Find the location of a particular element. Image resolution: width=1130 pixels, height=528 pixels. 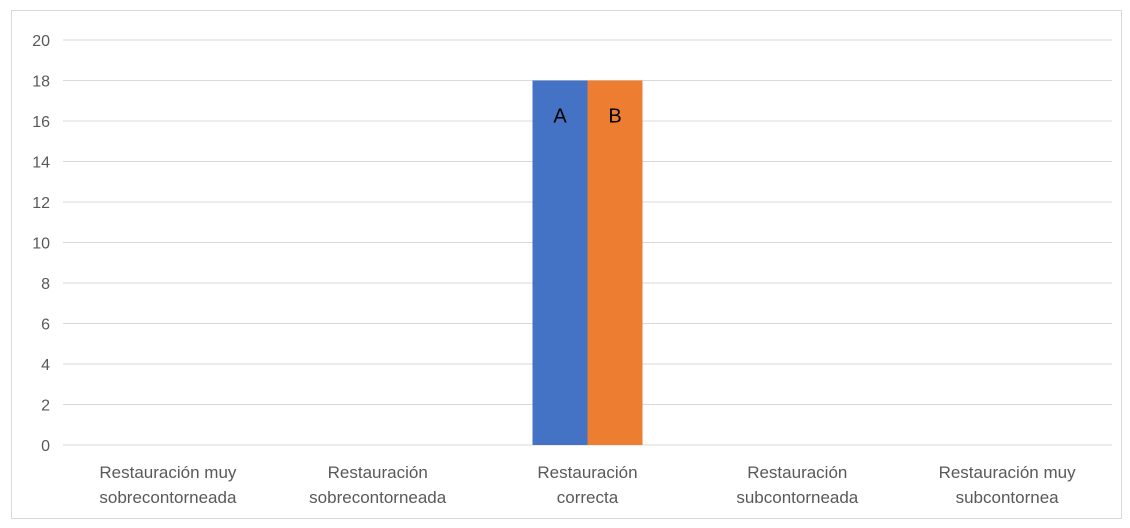

bar-data-label: A is located at coordinates (560, 117).